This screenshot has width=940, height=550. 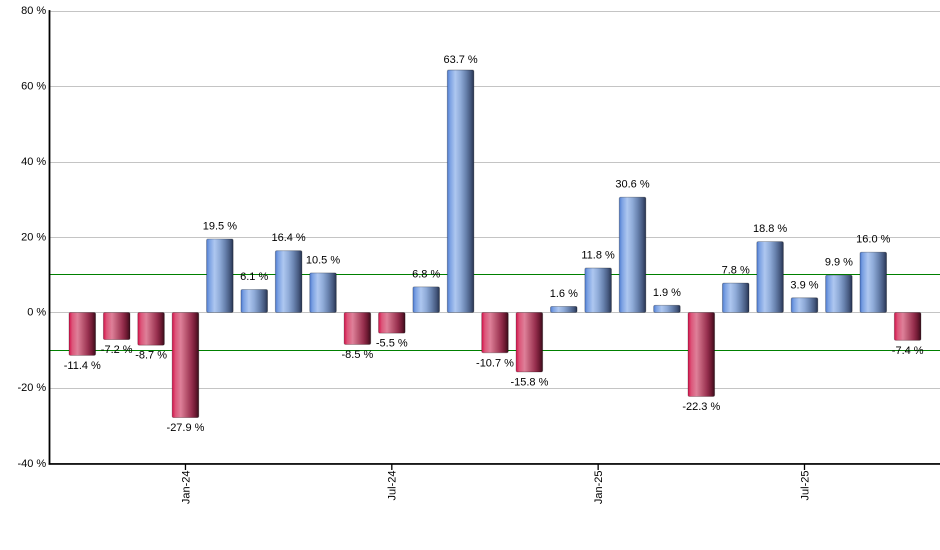 What do you see at coordinates (908, 351) in the screenshot?
I see `svg-text: -7.4 %` at bounding box center [908, 351].